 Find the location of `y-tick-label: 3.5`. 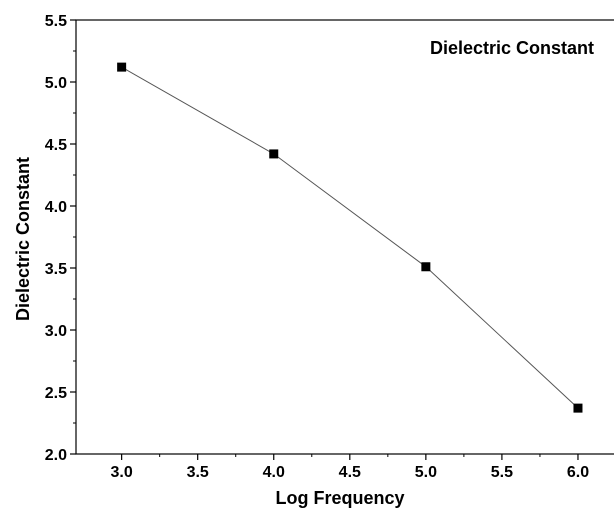

y-tick-label: 3.5 is located at coordinates (56, 269).